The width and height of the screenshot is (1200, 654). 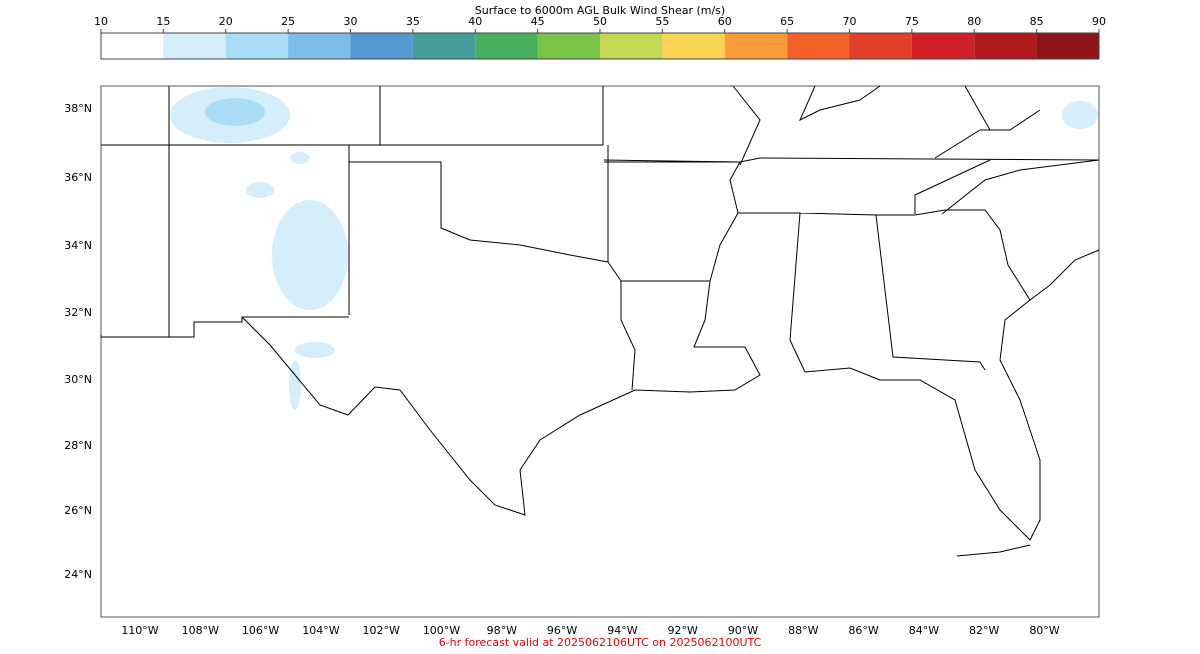 I want to click on lat-label: 32°N, so click(x=78, y=312).